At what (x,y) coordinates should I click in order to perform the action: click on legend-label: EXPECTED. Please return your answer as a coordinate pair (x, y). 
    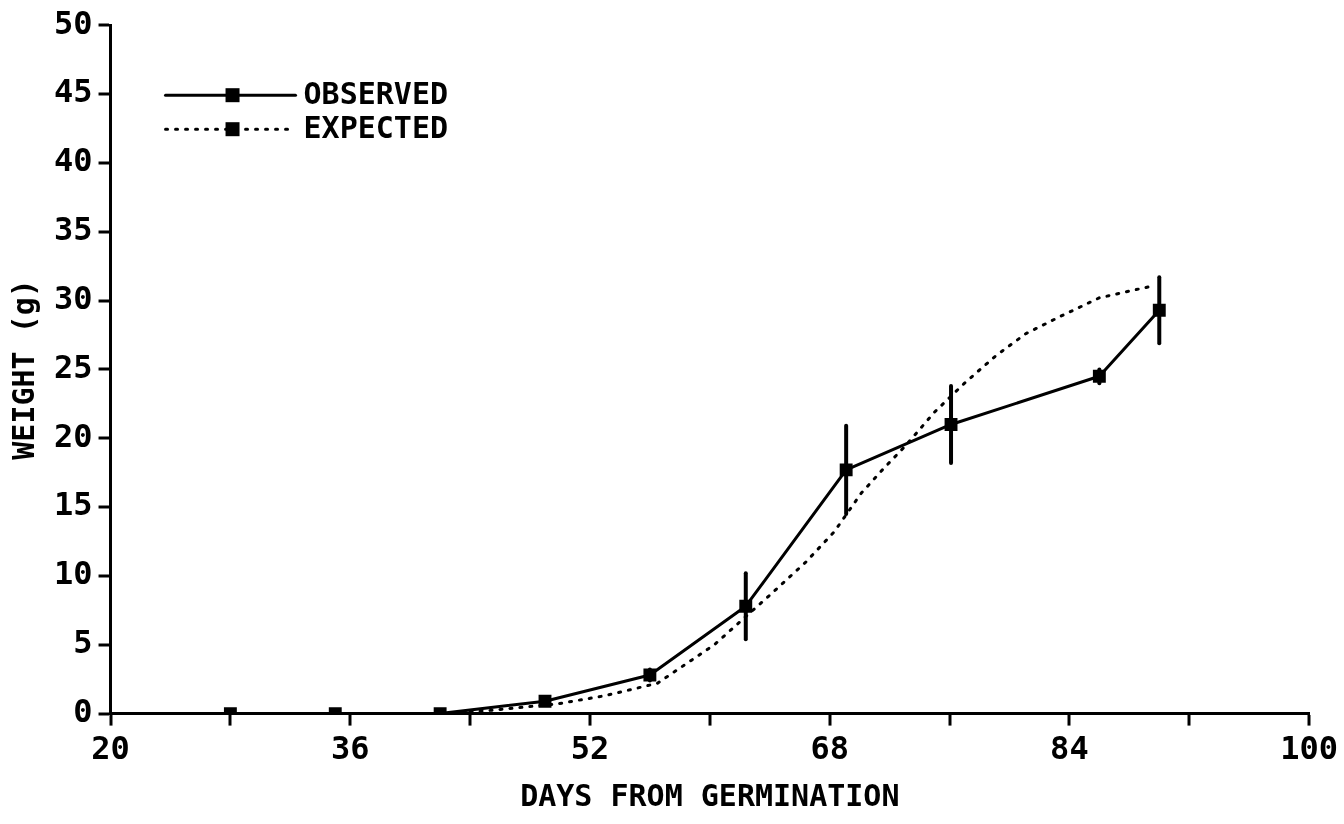
    Looking at the image, I should click on (376, 127).